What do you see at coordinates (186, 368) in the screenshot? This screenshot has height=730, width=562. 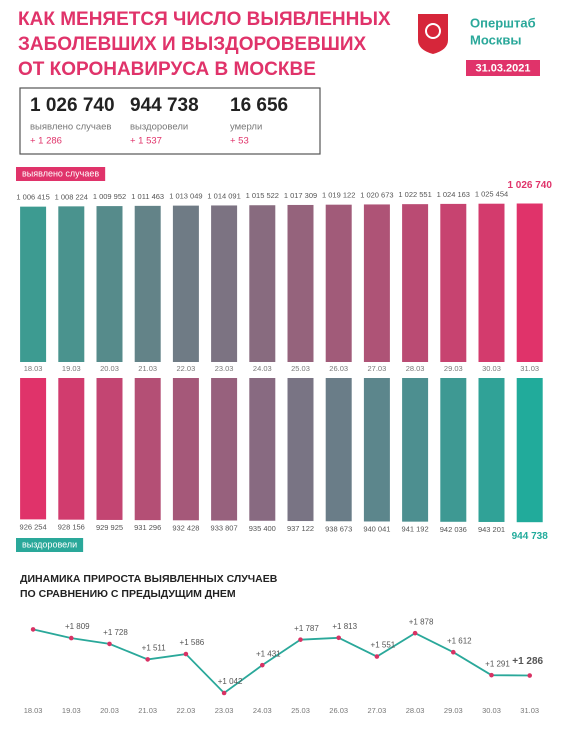 I see `x-tick-label: 22.03` at bounding box center [186, 368].